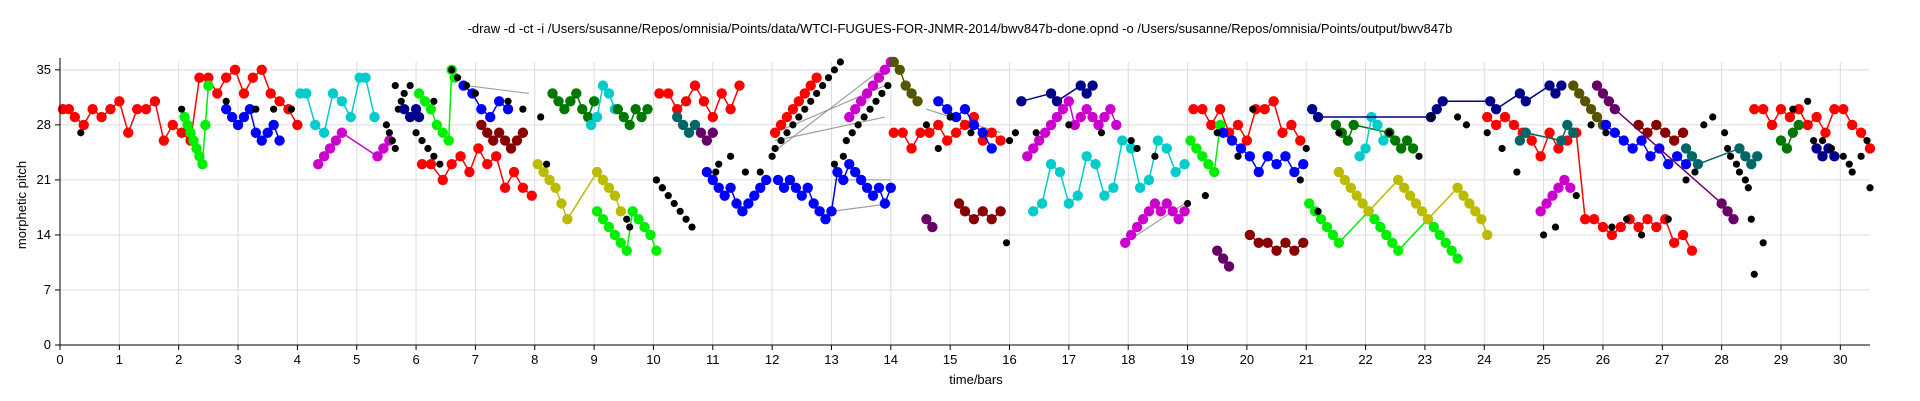  Describe the element at coordinates (713, 359) in the screenshot. I see `x-tick-label: 11` at that location.